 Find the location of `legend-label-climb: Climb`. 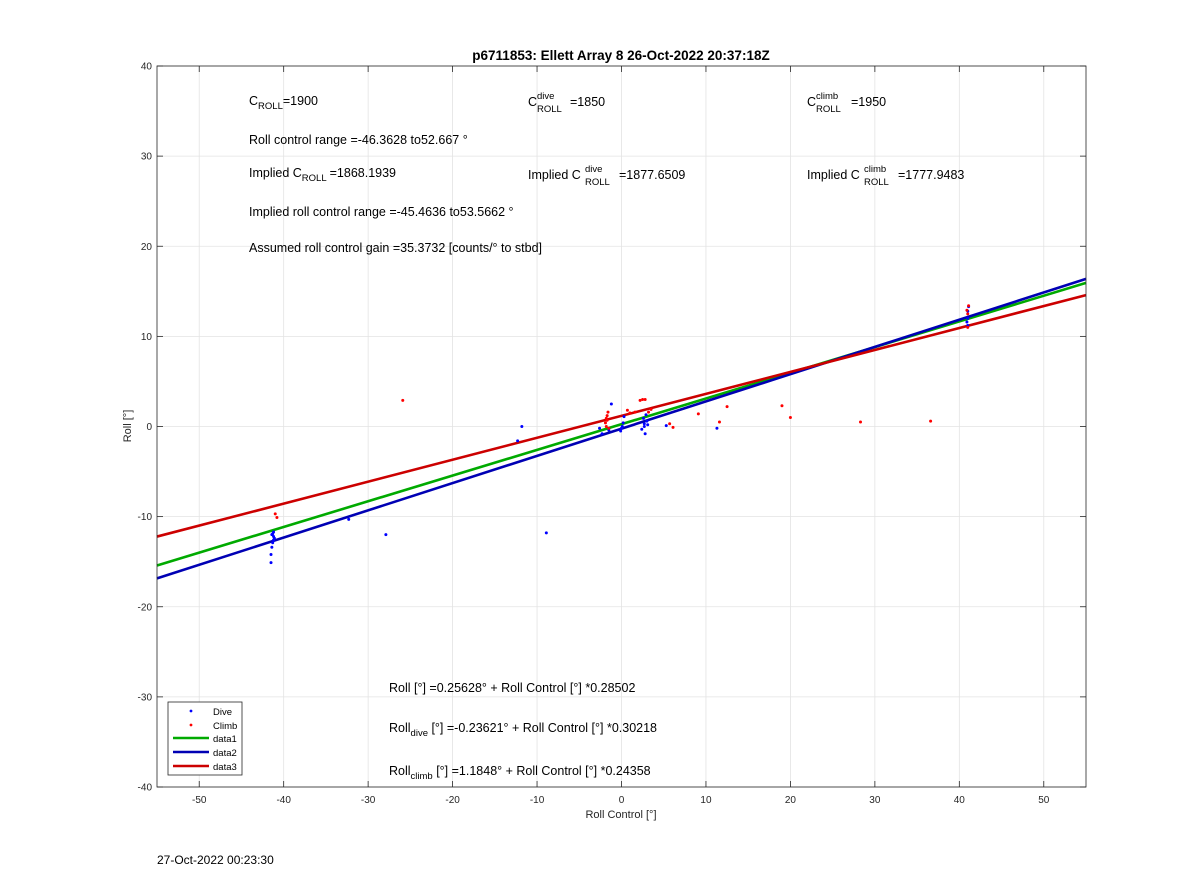

legend-label-climb: Climb is located at coordinates (225, 726).